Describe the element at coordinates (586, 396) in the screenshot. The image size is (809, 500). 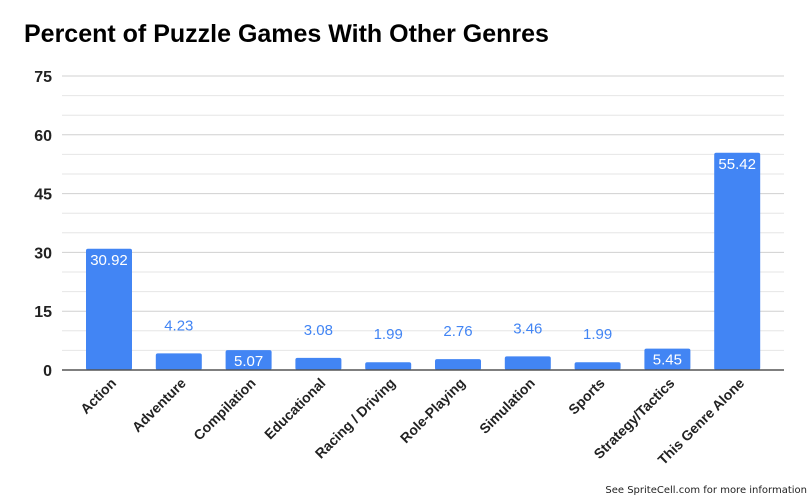
I see `x-tick-label: Sports` at that location.